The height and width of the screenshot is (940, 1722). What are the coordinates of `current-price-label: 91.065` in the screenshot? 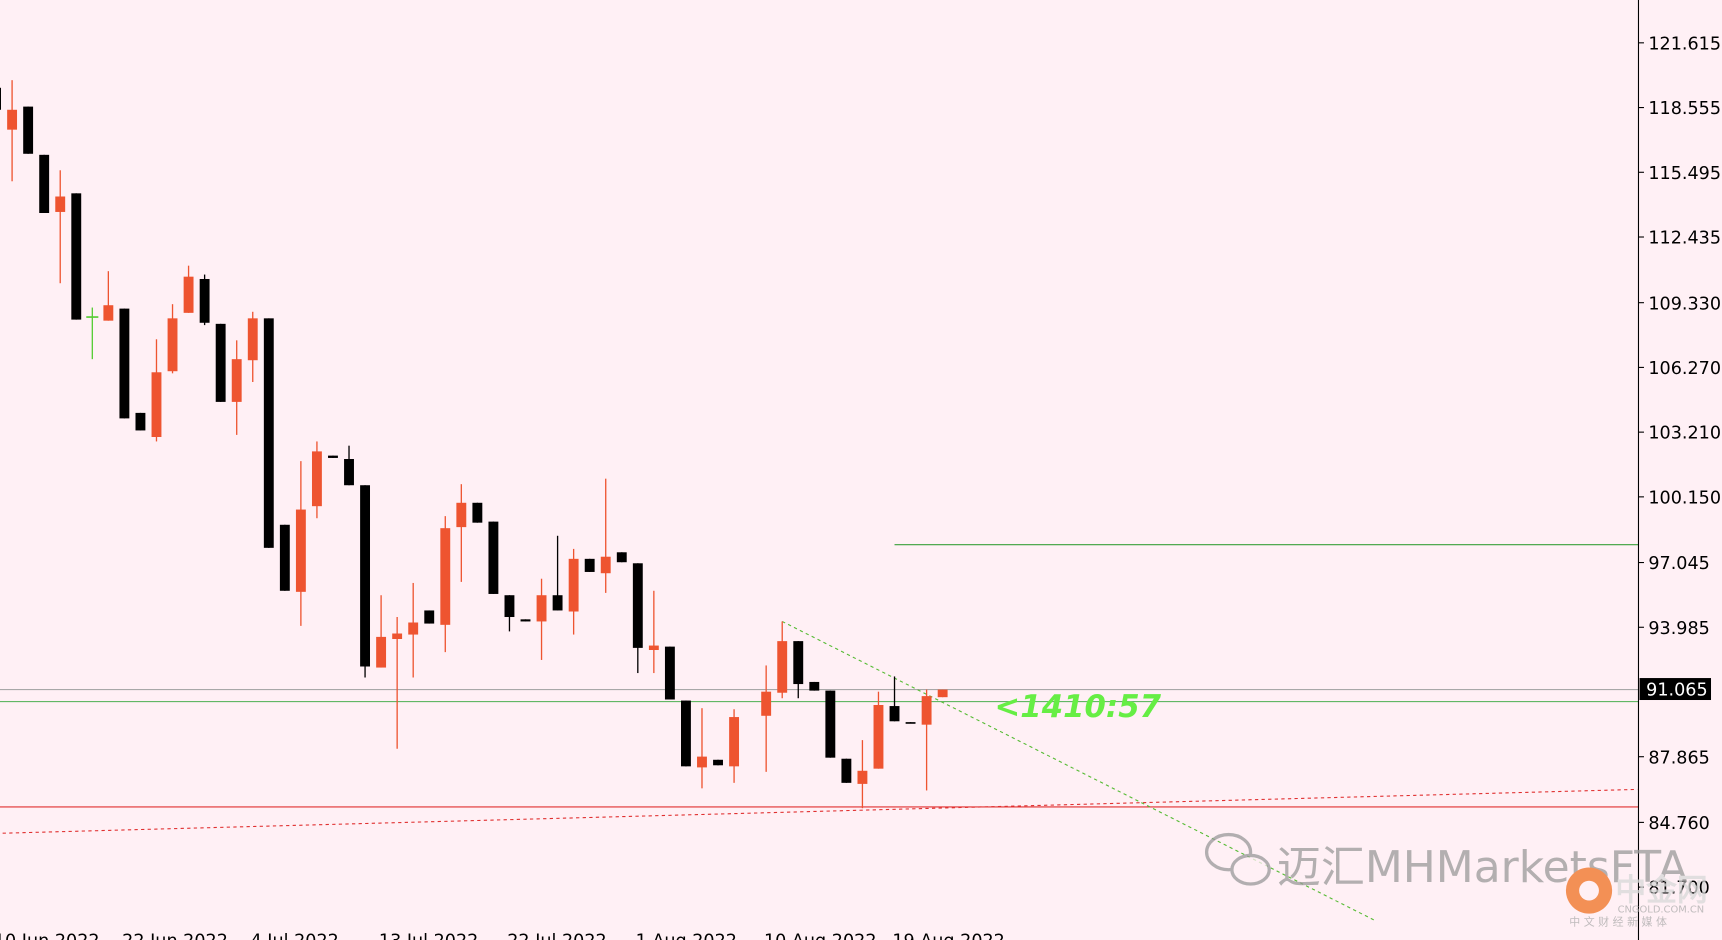 It's located at (1676, 691).